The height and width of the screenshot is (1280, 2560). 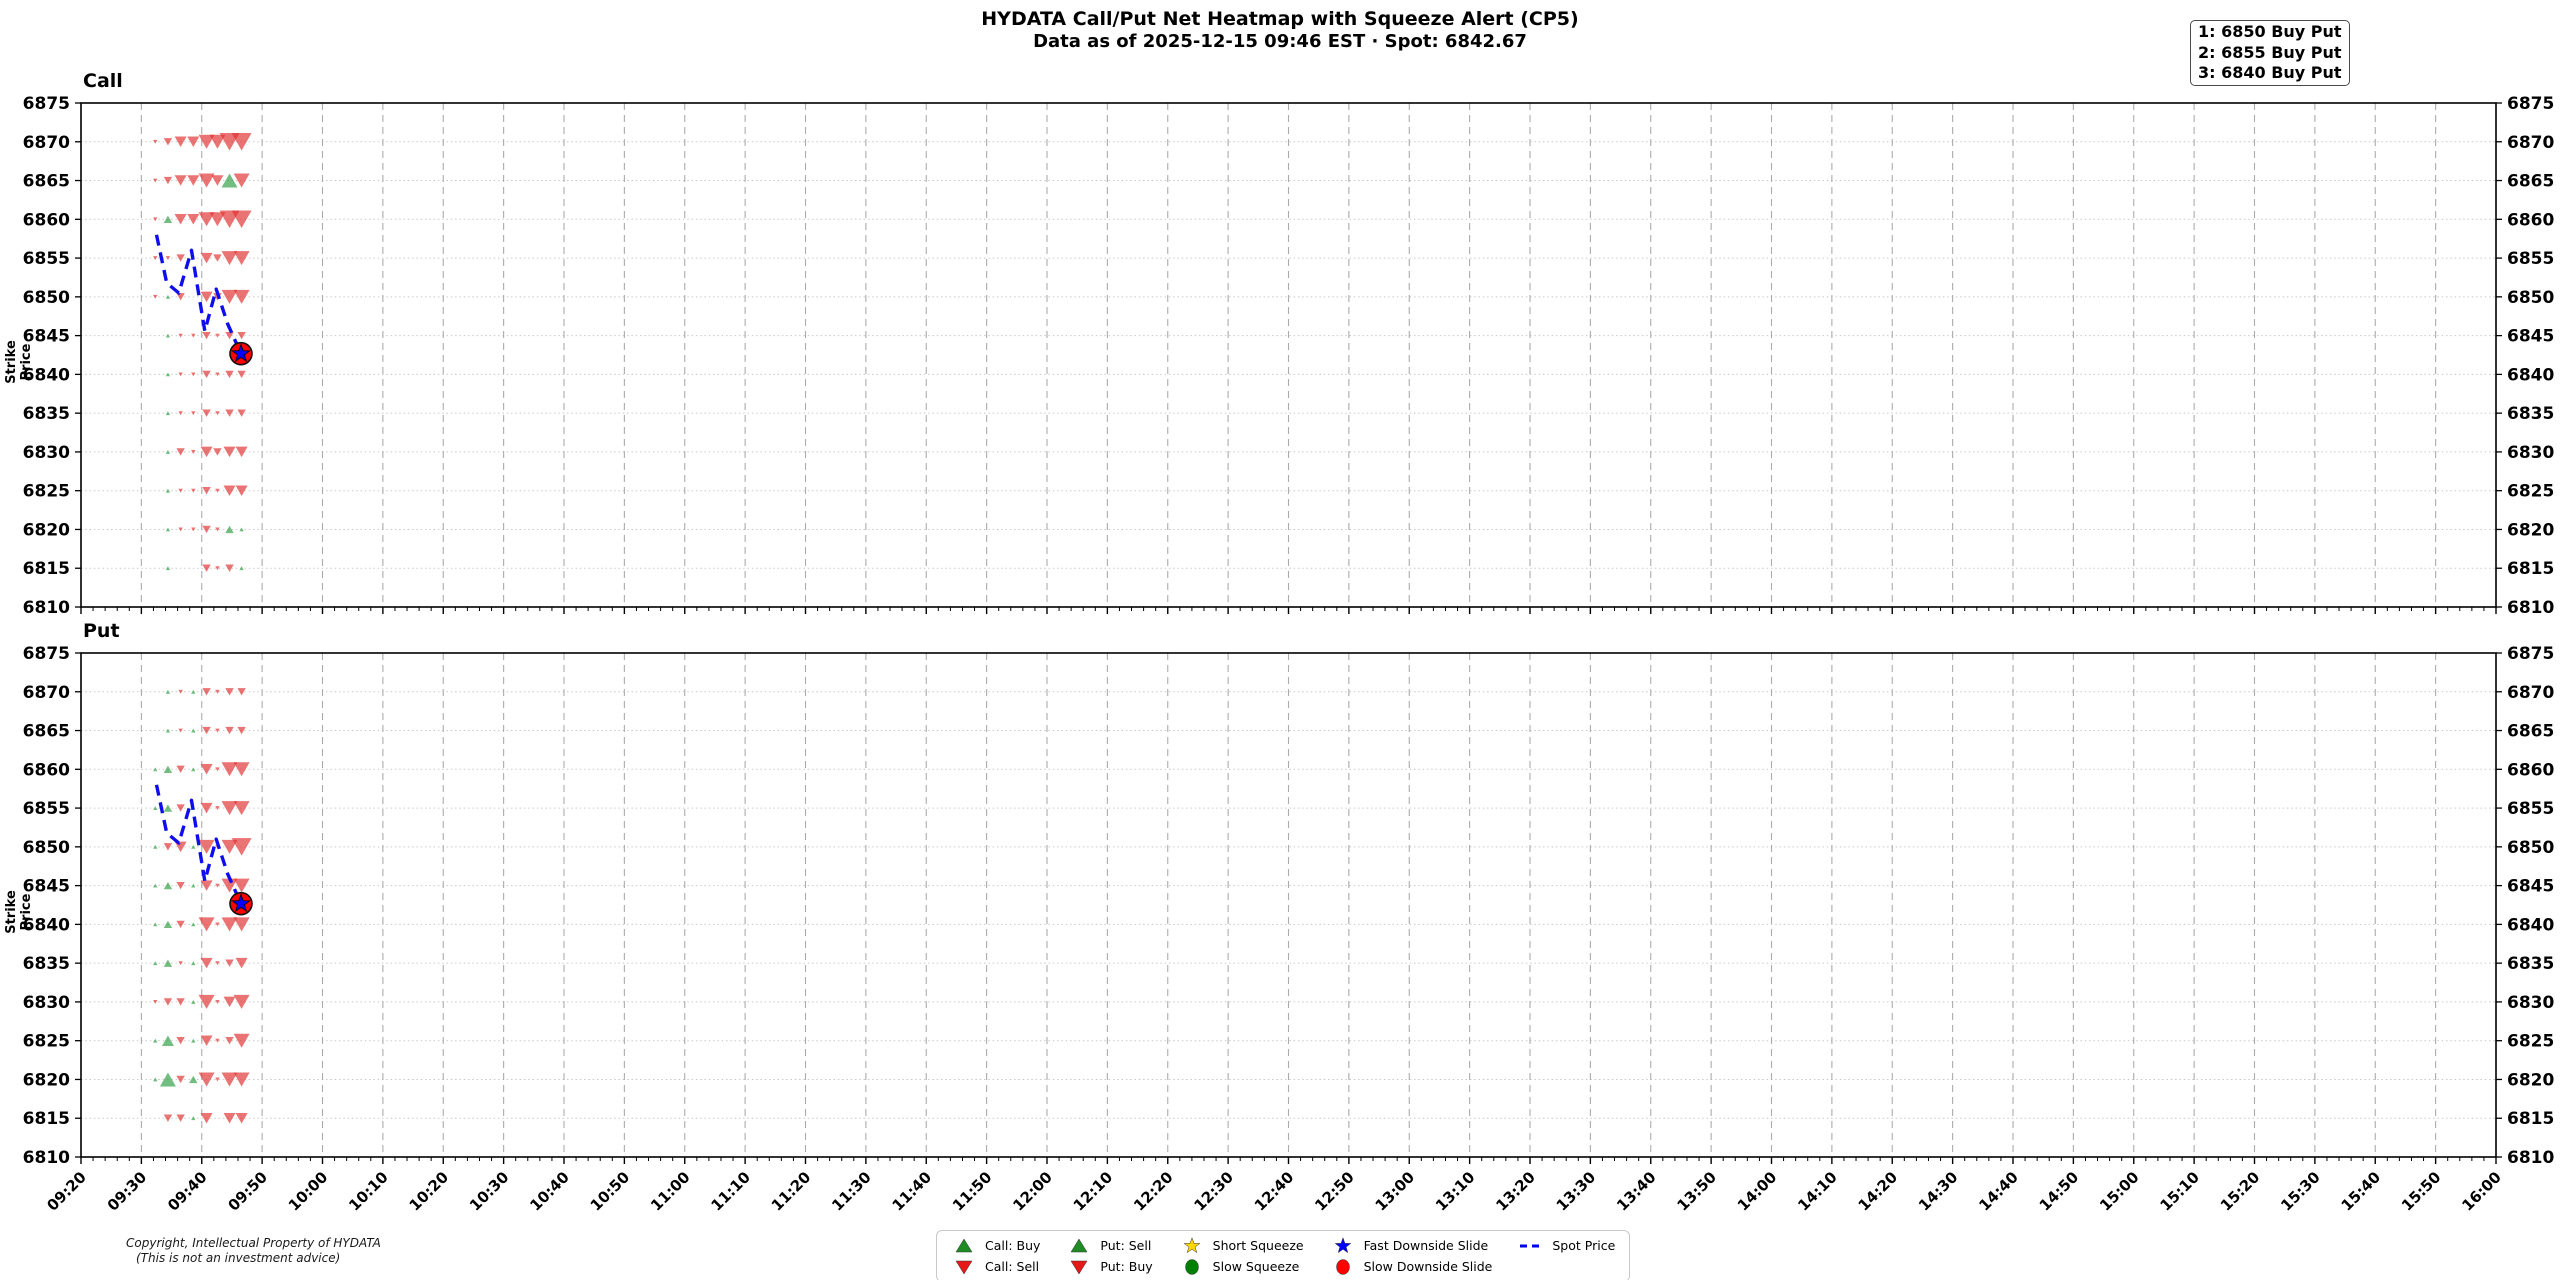 I want to click on svg-text: 13:00, so click(x=1395, y=1191).